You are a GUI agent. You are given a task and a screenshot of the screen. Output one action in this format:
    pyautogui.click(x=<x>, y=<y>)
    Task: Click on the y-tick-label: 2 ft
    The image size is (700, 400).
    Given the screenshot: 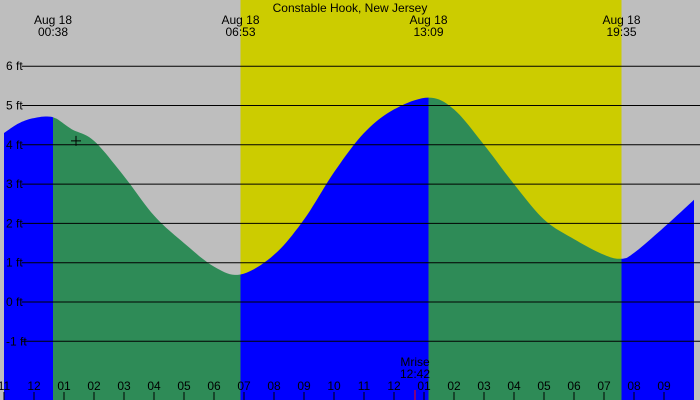 What is the action you would take?
    pyautogui.click(x=14, y=223)
    